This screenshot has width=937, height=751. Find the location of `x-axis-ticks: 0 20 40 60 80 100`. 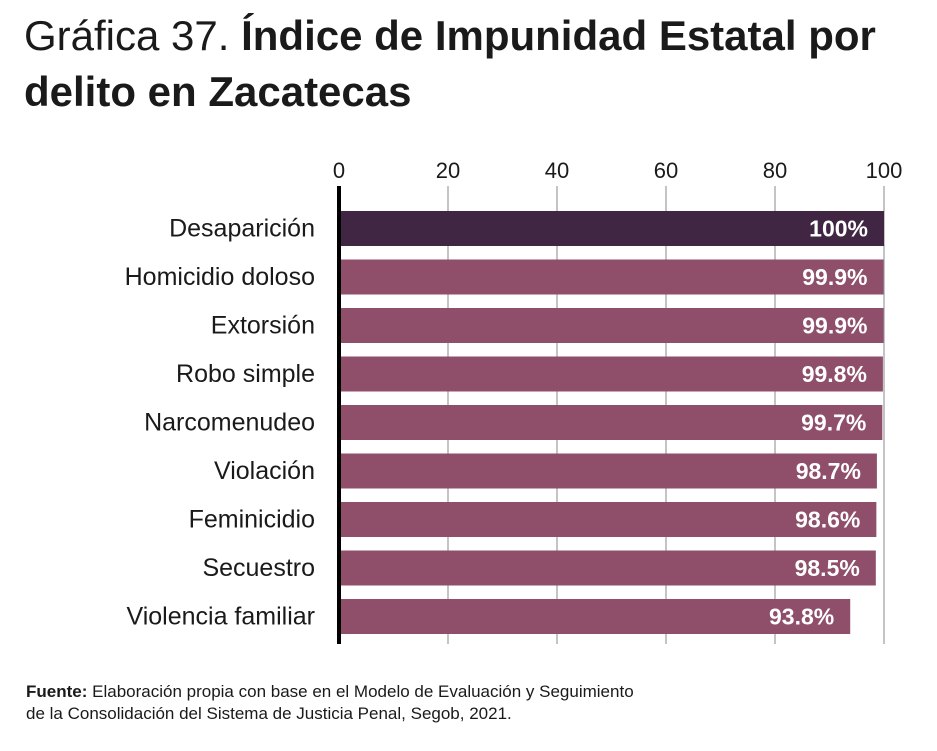

x-axis-ticks: 0 20 40 60 80 100 is located at coordinates (617, 170).